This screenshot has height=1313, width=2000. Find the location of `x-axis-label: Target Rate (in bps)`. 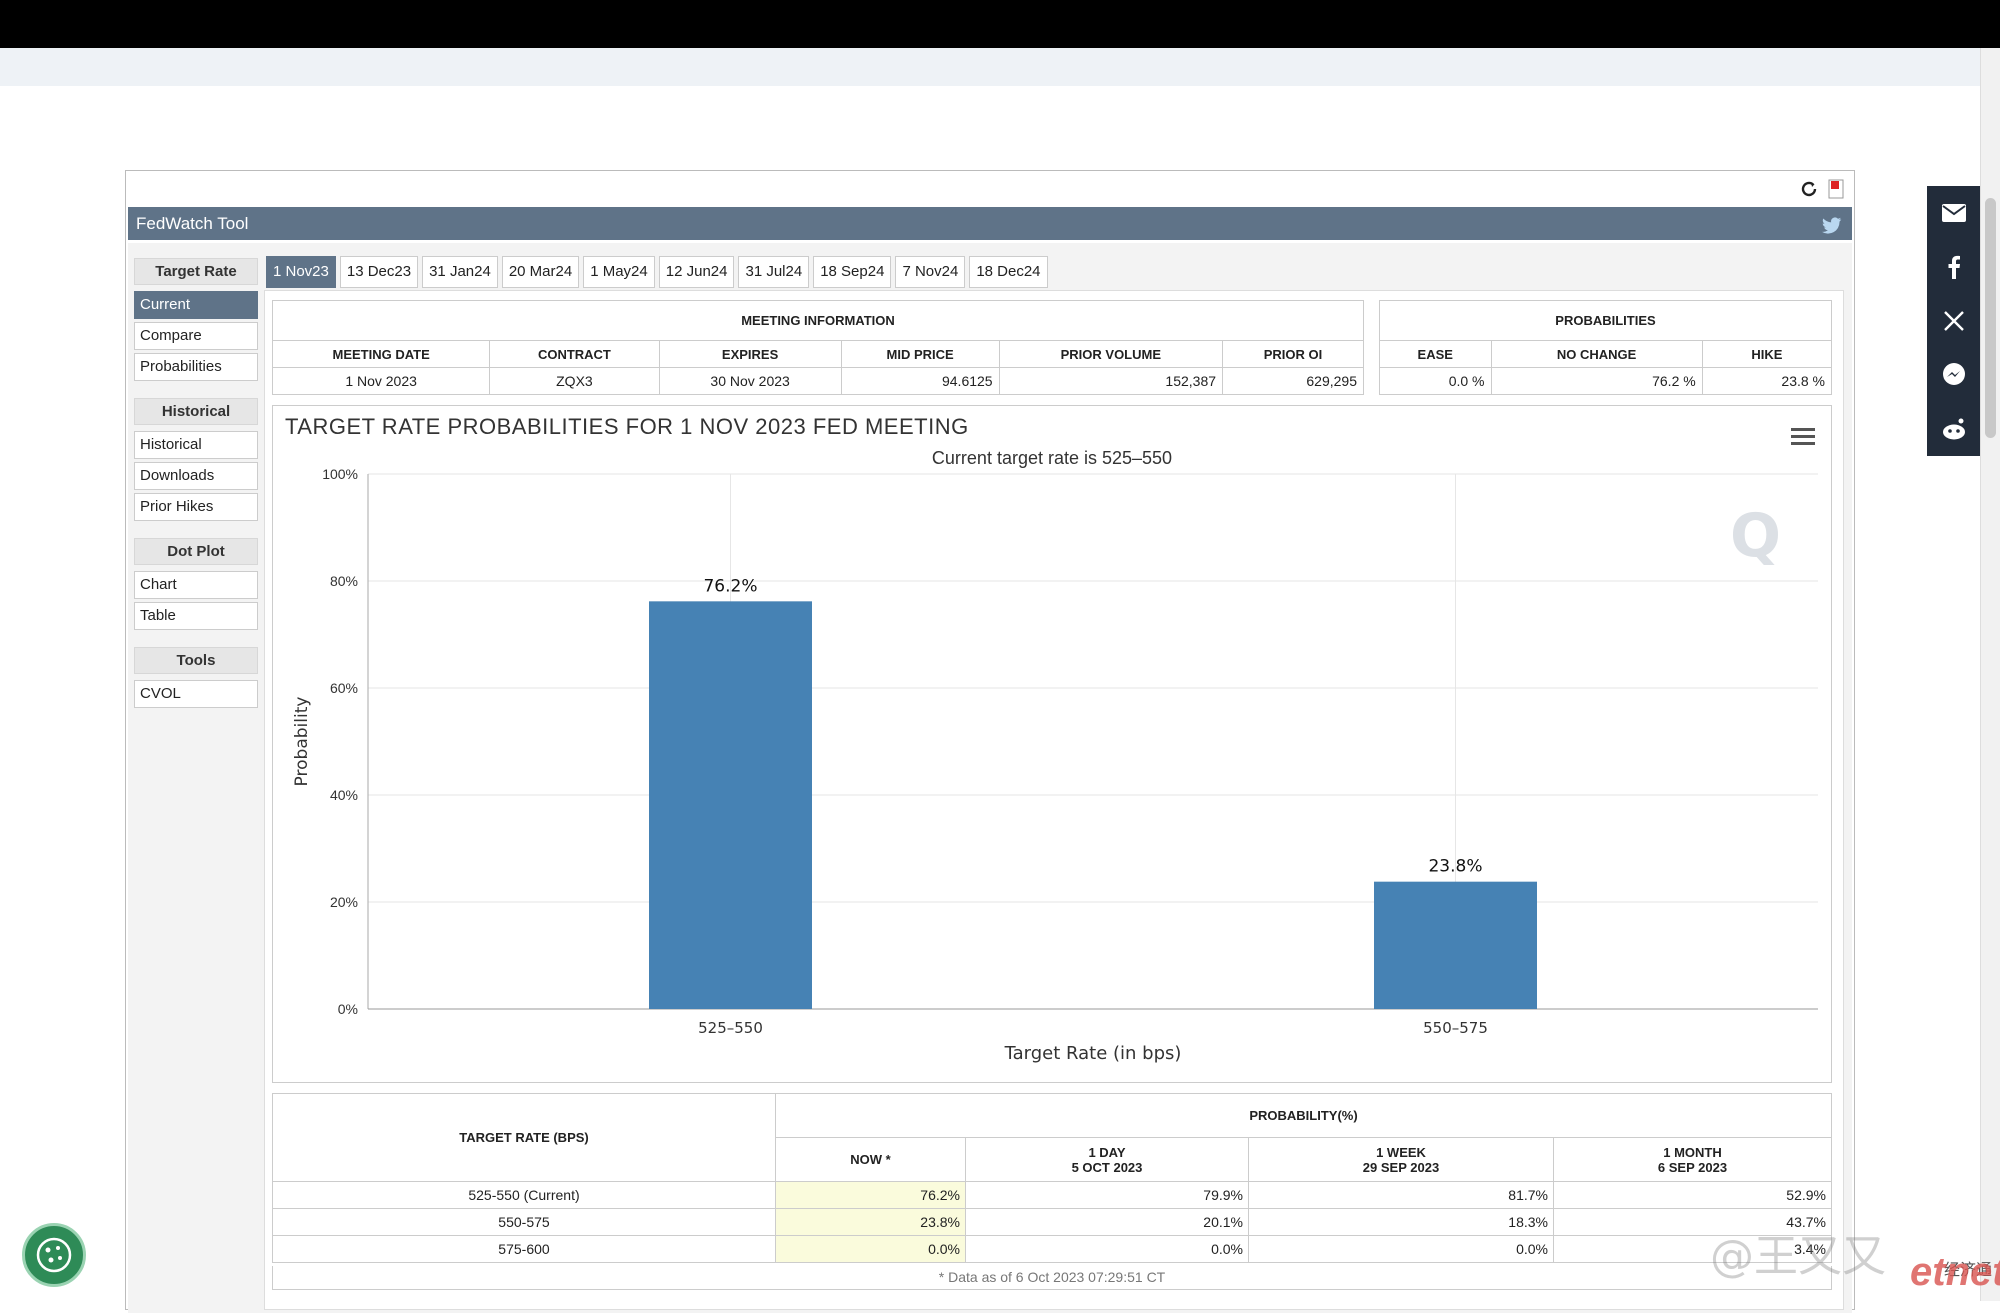

x-axis-label: Target Rate (in bps) is located at coordinates (1093, 1053).